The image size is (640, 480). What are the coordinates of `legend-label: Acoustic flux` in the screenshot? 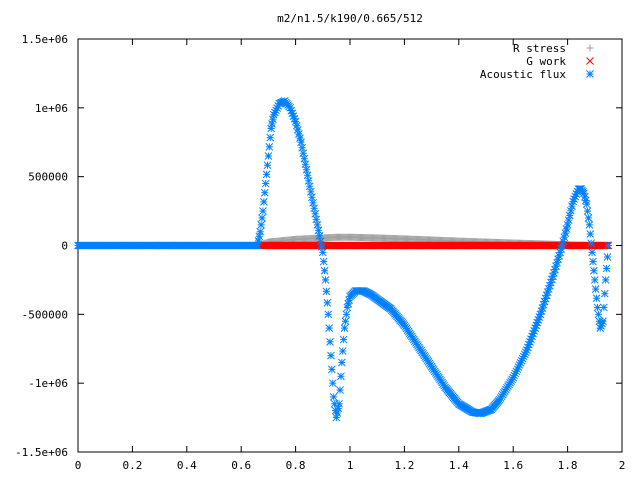 It's located at (523, 74).